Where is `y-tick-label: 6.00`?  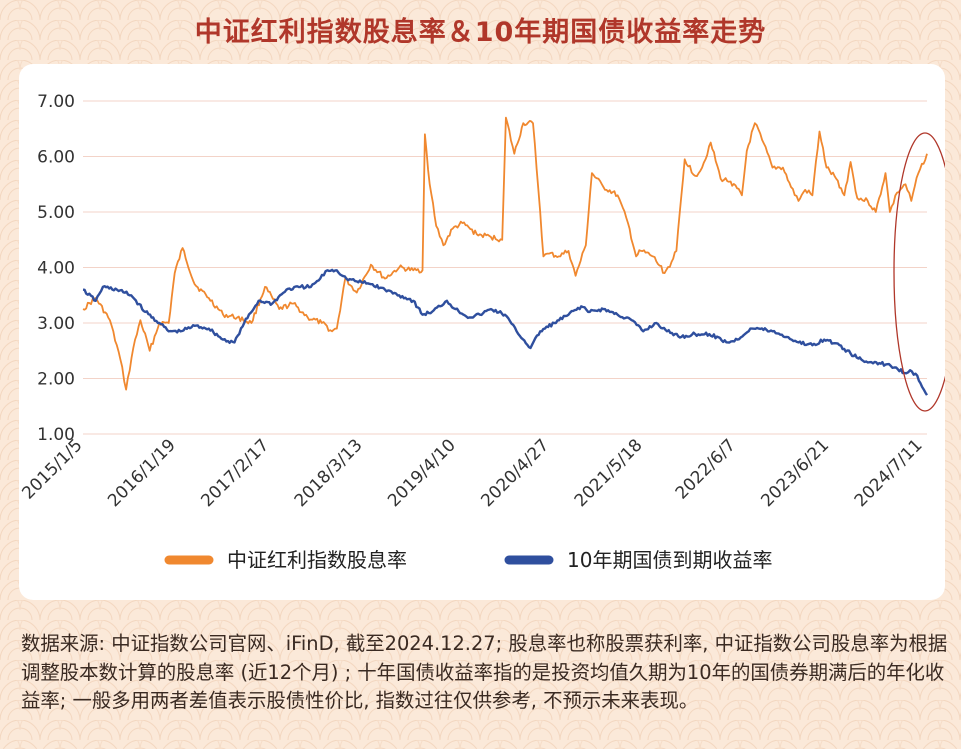 y-tick-label: 6.00 is located at coordinates (56, 158).